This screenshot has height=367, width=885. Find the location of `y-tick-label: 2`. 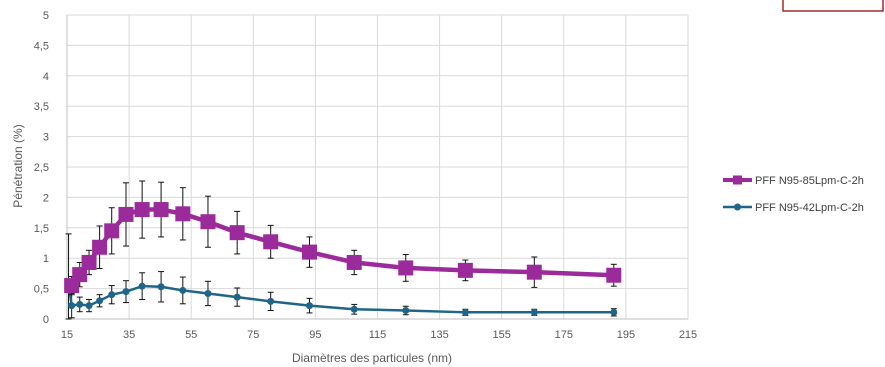

y-tick-label: 2 is located at coordinates (46, 198).